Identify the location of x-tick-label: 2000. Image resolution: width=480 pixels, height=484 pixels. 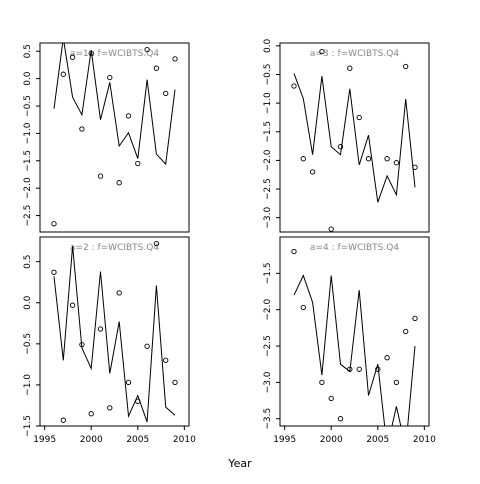
(331, 440).